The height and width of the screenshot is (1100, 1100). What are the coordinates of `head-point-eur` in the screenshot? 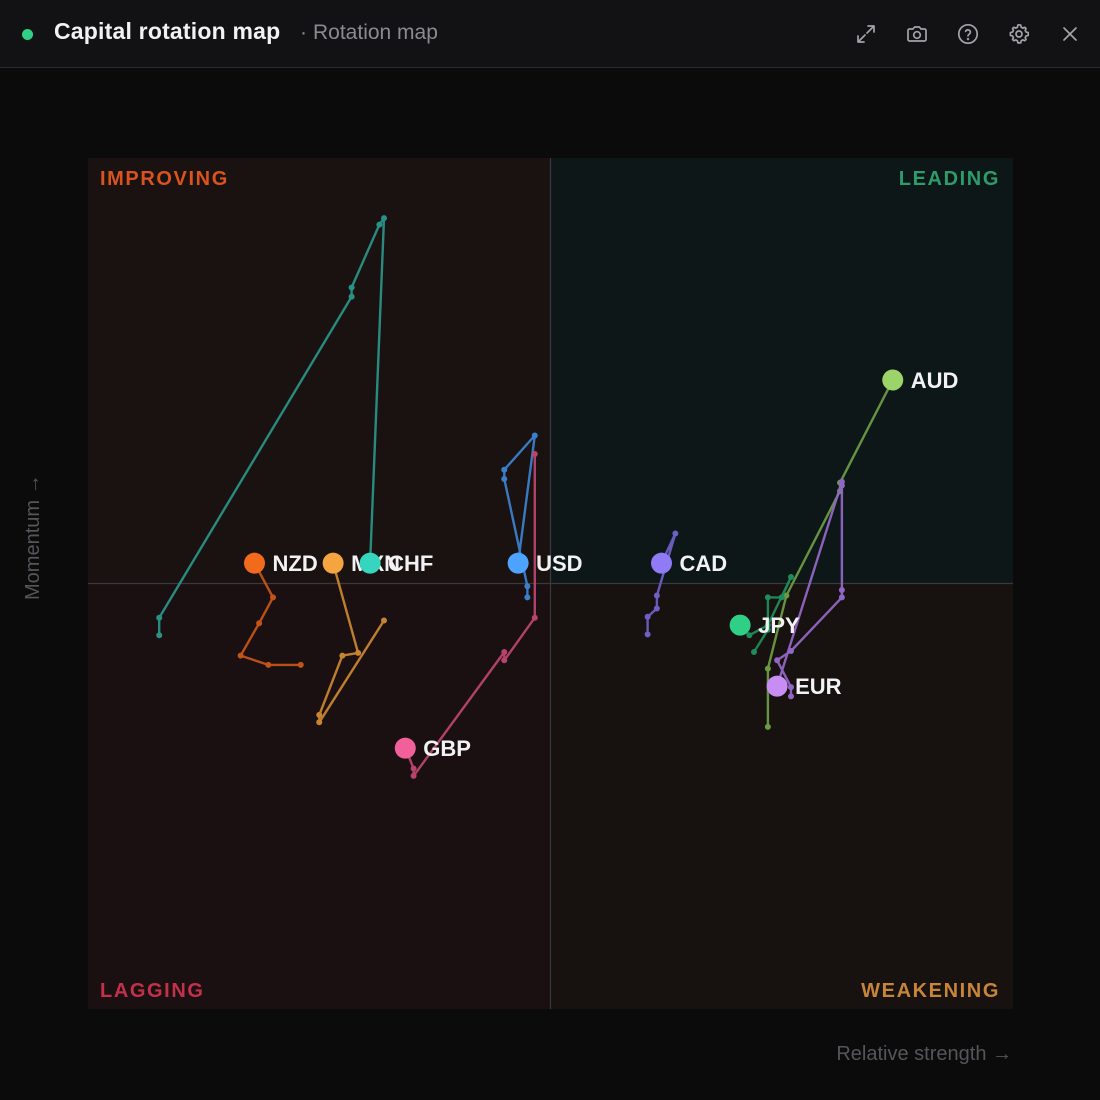 It's located at (777, 686).